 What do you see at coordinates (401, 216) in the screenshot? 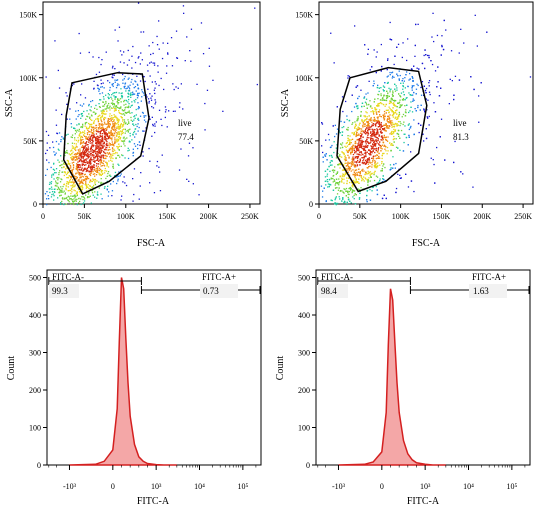
I see `x-tick-label: 100K` at bounding box center [401, 216].